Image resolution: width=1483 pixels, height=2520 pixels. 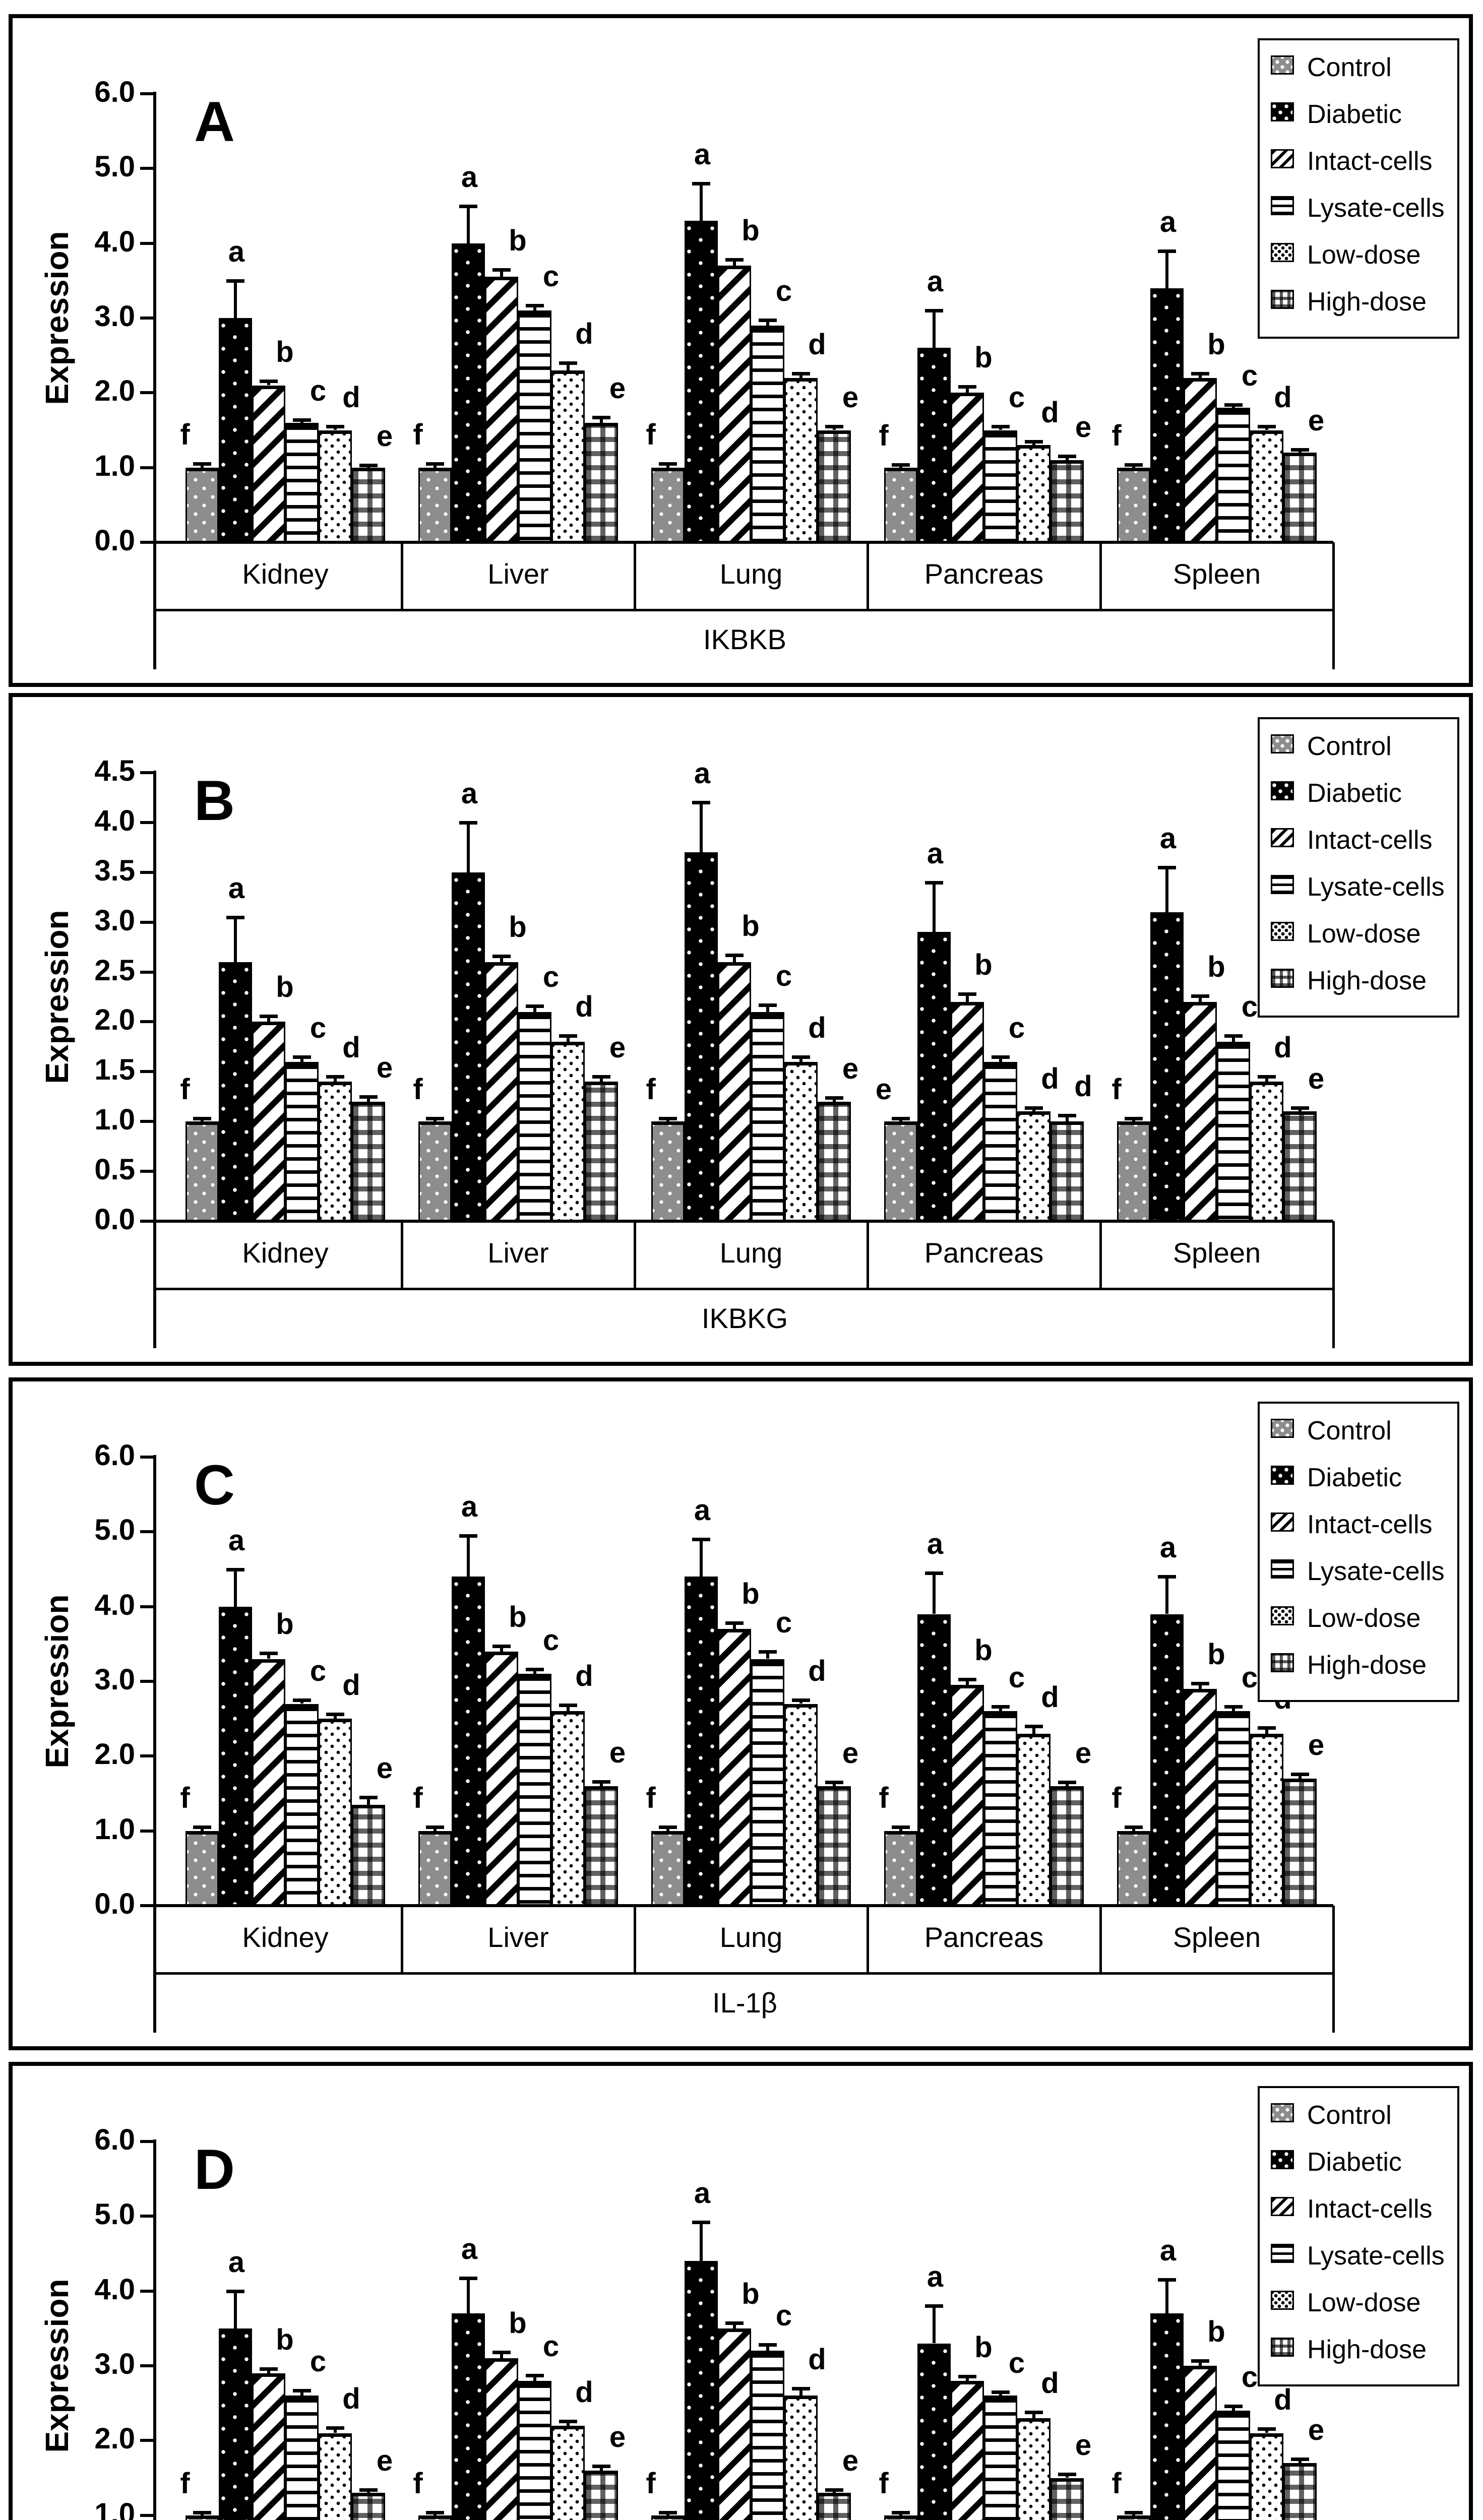 I want to click on bar-B-Lung-Low-dose, so click(x=801, y=1141).